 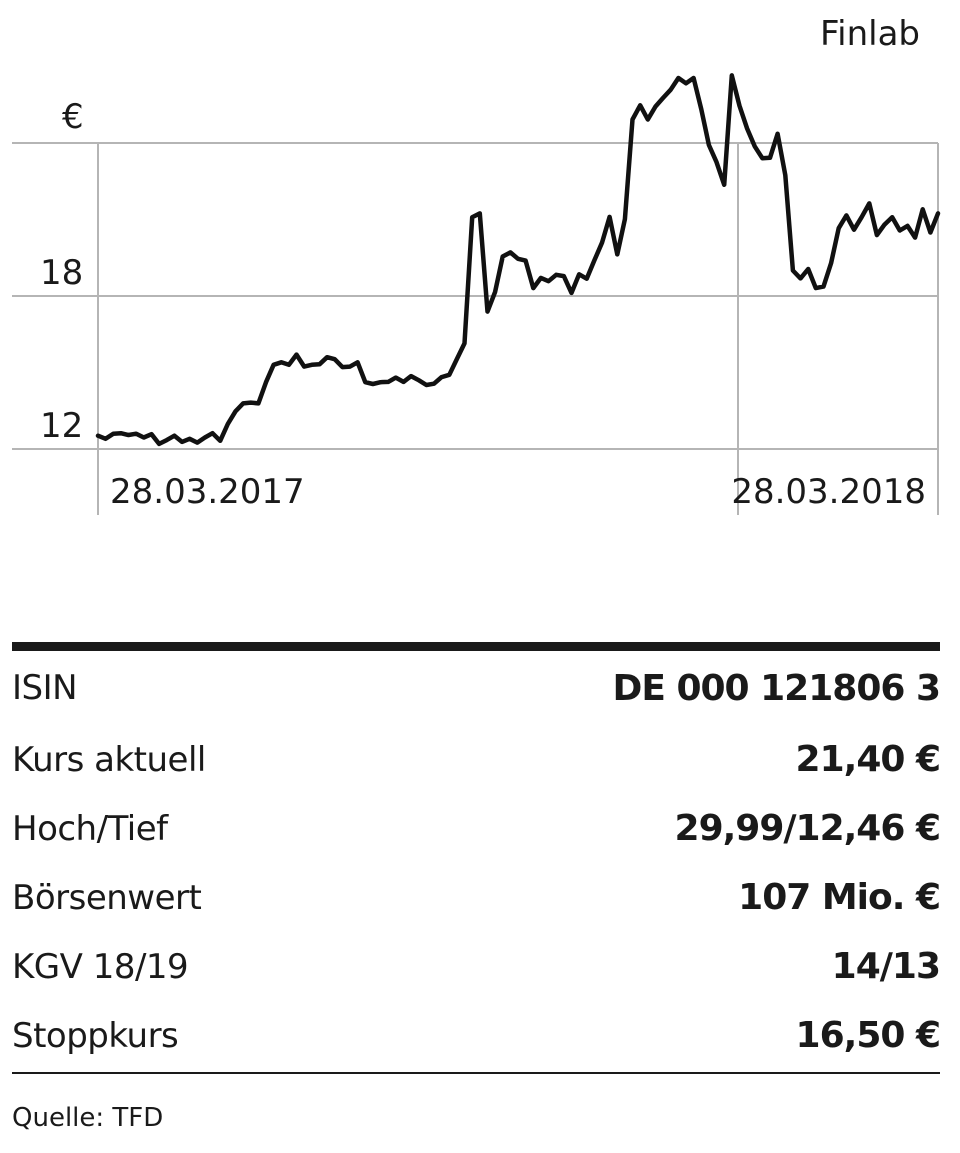 What do you see at coordinates (90, 828) in the screenshot?
I see `row-label: Hoch/Tief` at bounding box center [90, 828].